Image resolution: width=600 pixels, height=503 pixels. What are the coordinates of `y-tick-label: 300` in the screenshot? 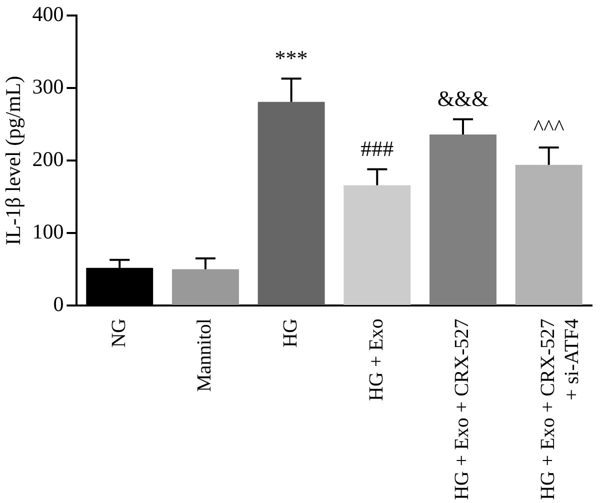 It's located at (48, 86).